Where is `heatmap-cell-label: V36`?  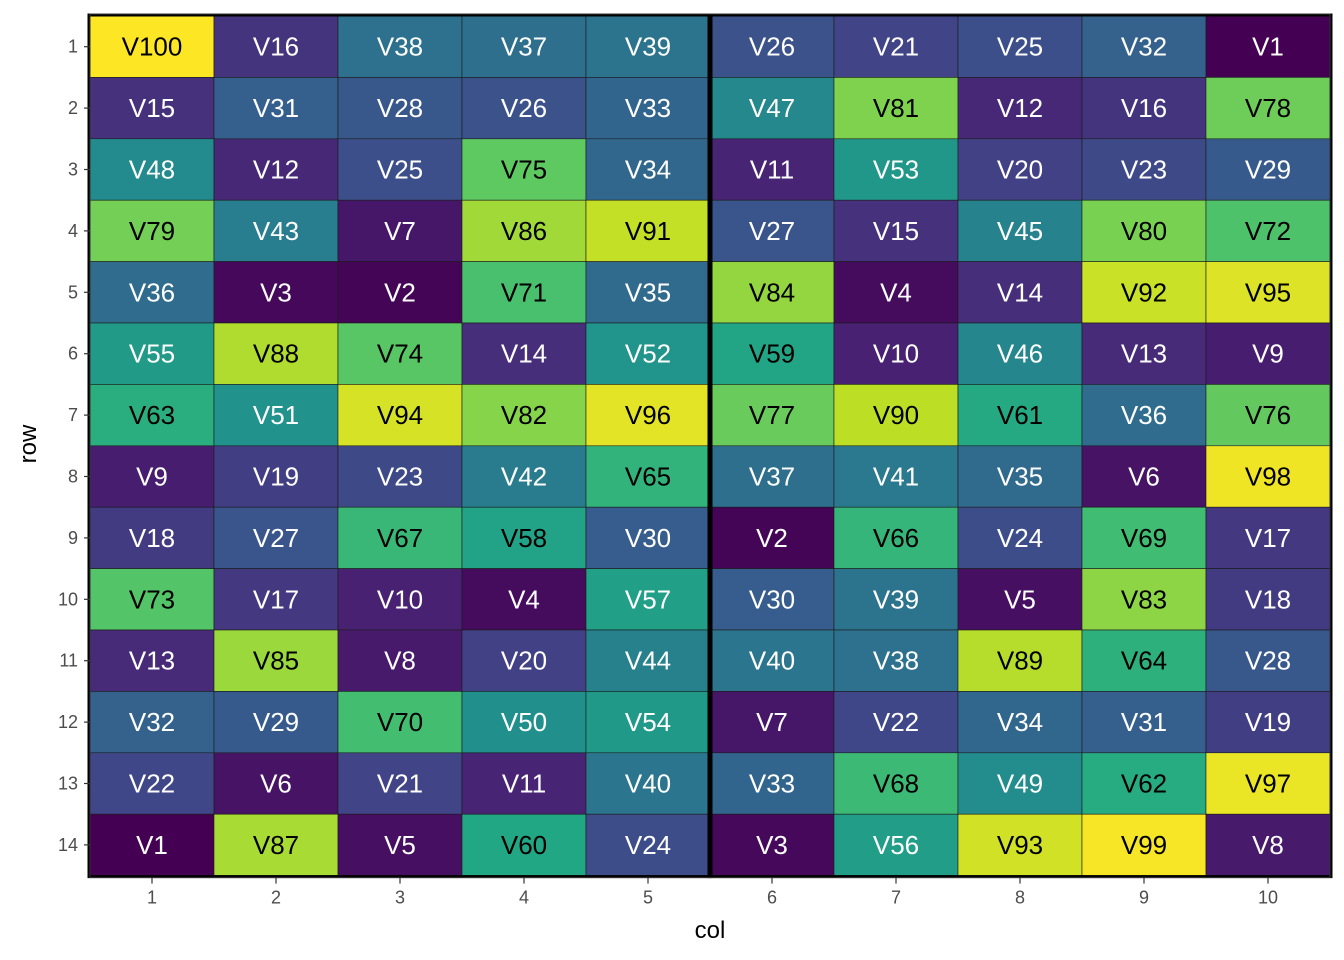
heatmap-cell-label: V36 is located at coordinates (152, 292).